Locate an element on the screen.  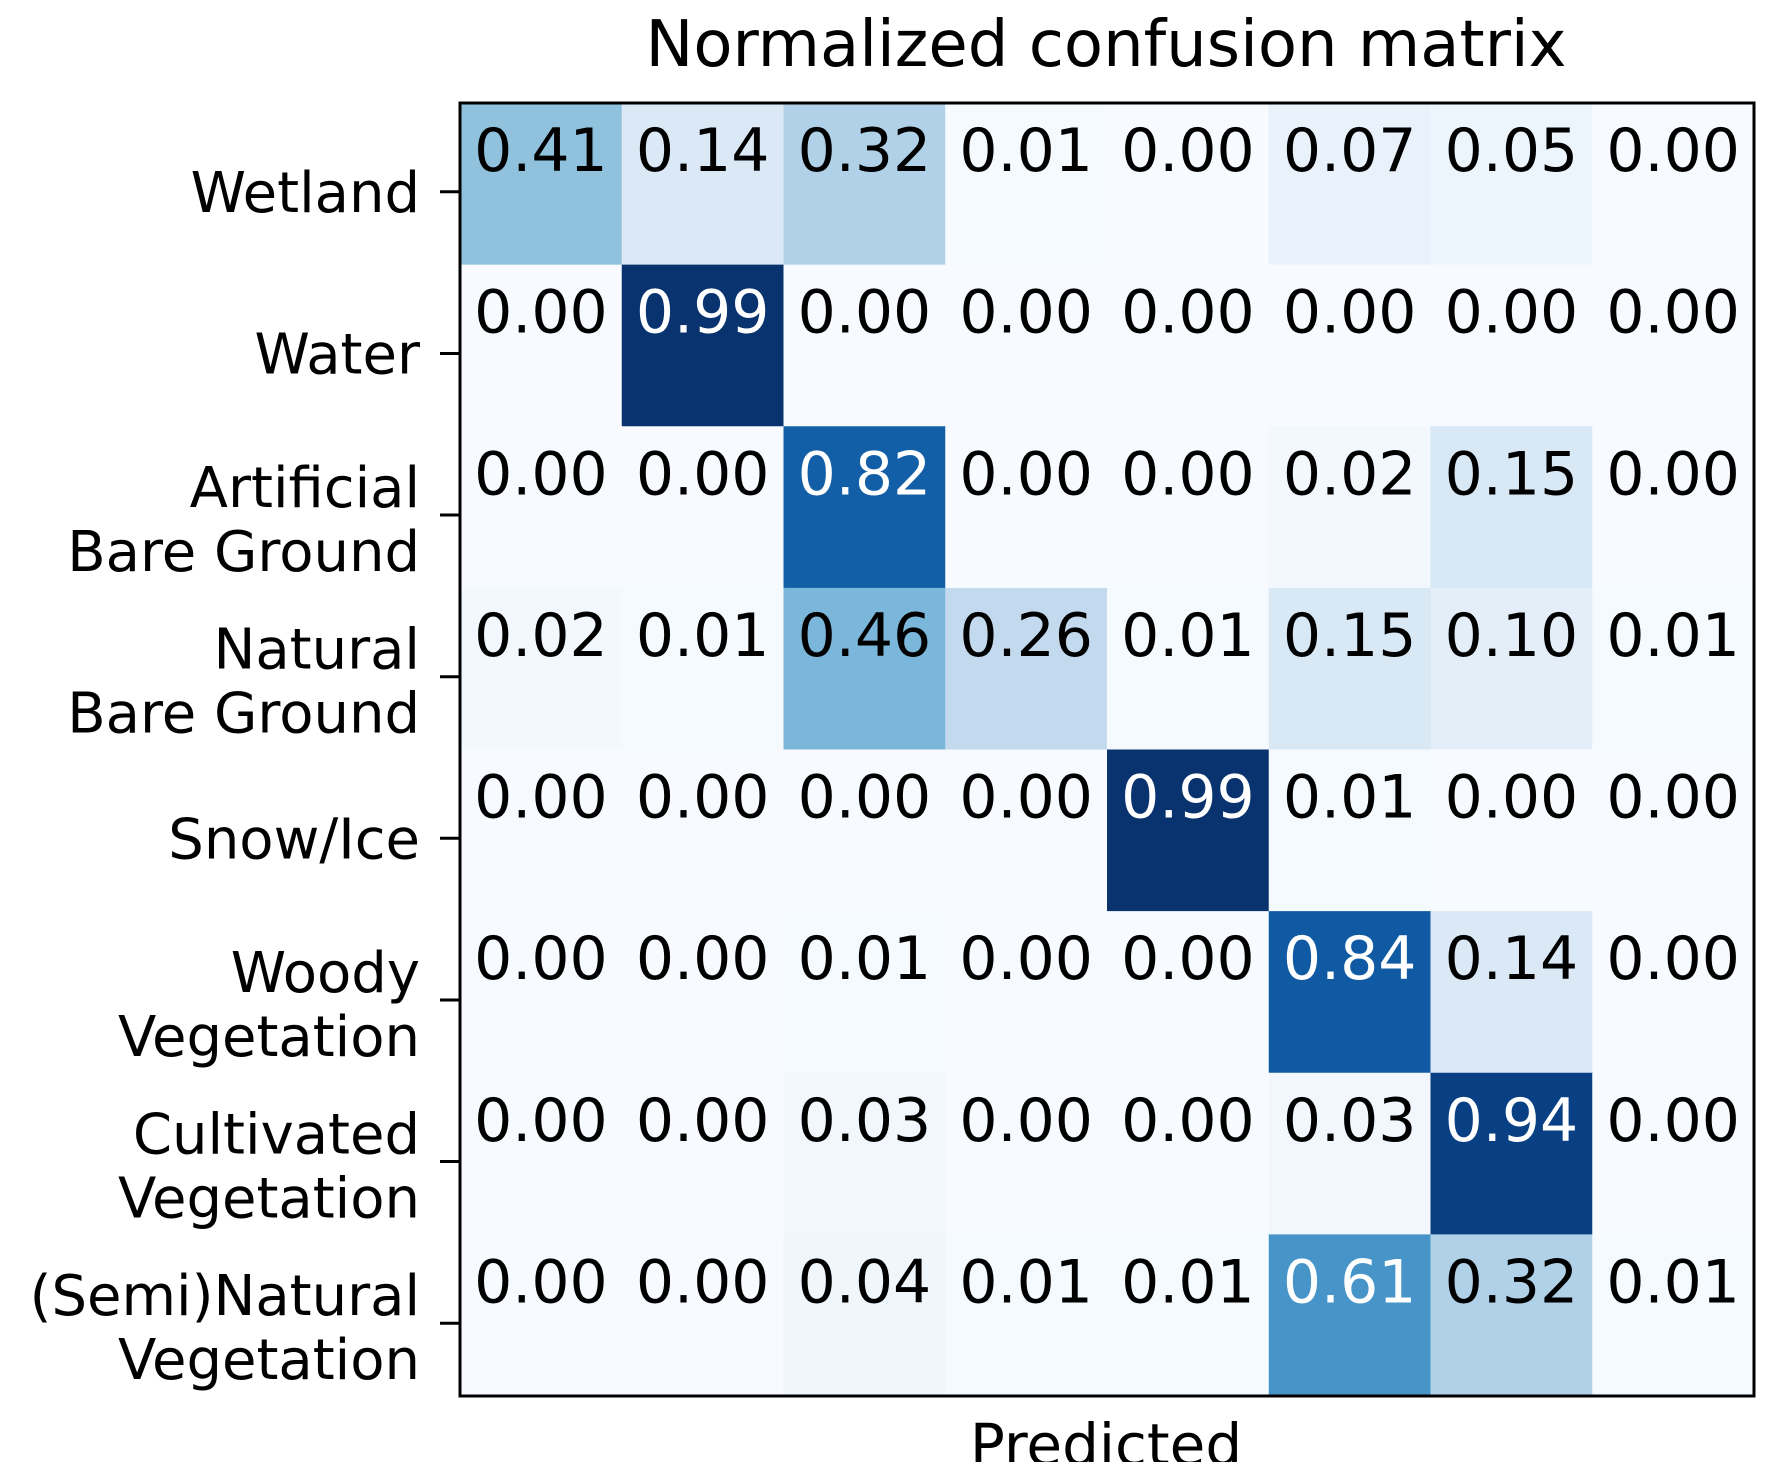
x-axis-label: Predicted is located at coordinates (1106, 1436).